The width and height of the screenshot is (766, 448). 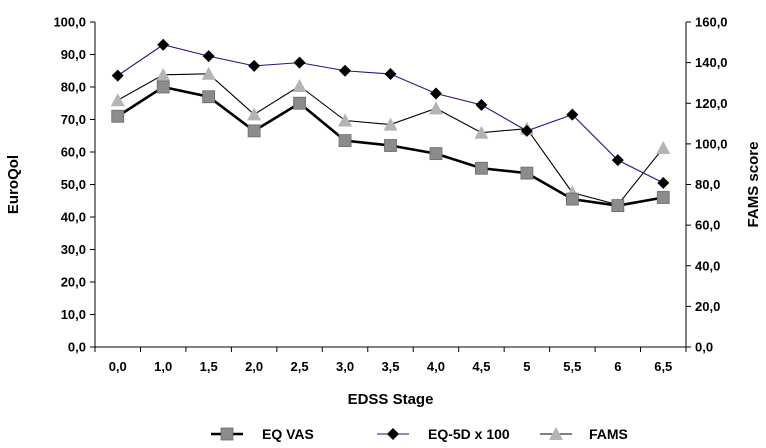 I want to click on x-tick-label: 2,0, so click(x=254, y=366).